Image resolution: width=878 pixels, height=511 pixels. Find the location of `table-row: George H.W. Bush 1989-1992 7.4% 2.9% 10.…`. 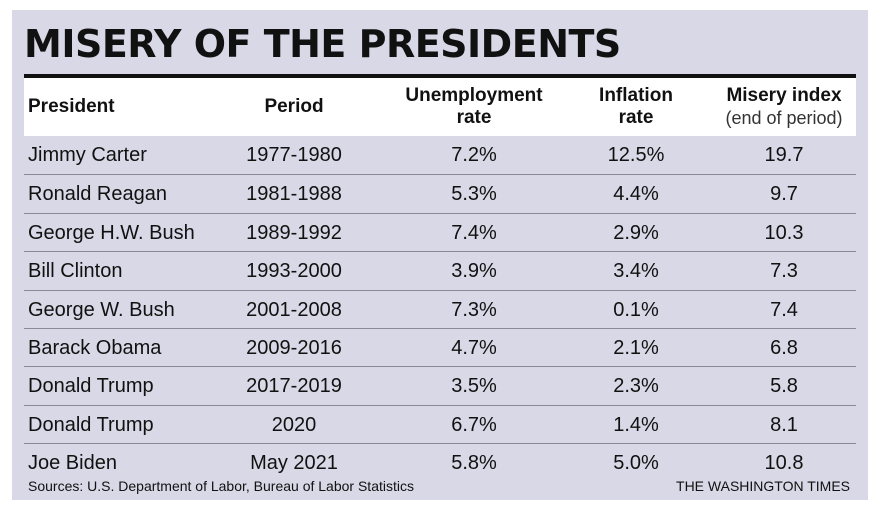

table-row: George H.W. Bush 1989-1992 7.4% 2.9% 10.… is located at coordinates (440, 231).